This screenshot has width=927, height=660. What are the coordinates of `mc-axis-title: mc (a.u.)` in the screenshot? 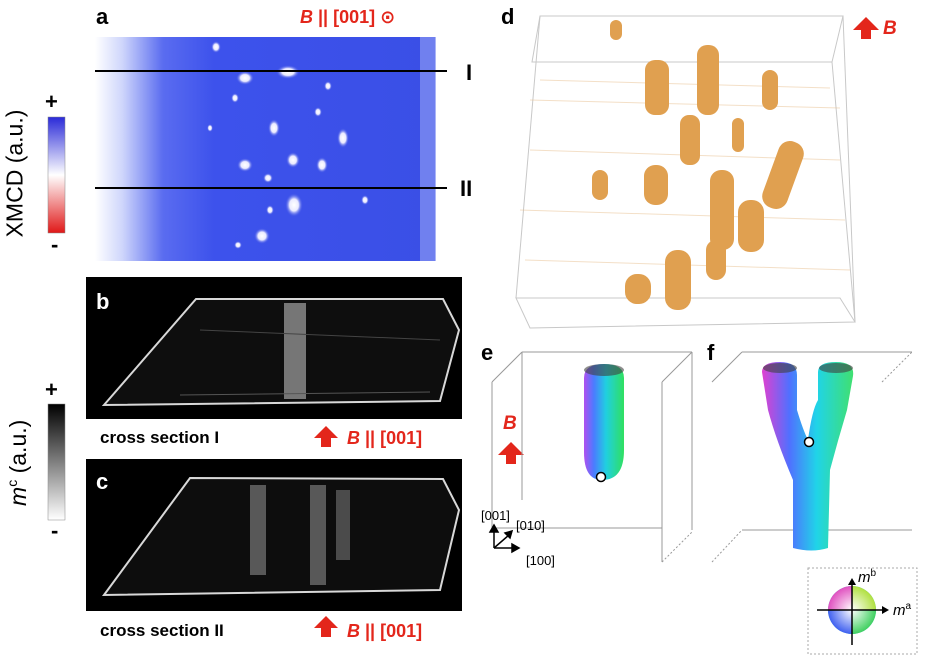 It's located at (17, 462).